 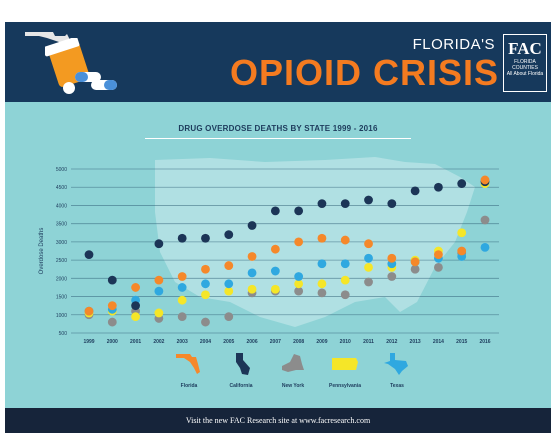 I want to click on fac-logo: FAC FLORIDA COUNTIES All About Florida, so click(x=525, y=63).